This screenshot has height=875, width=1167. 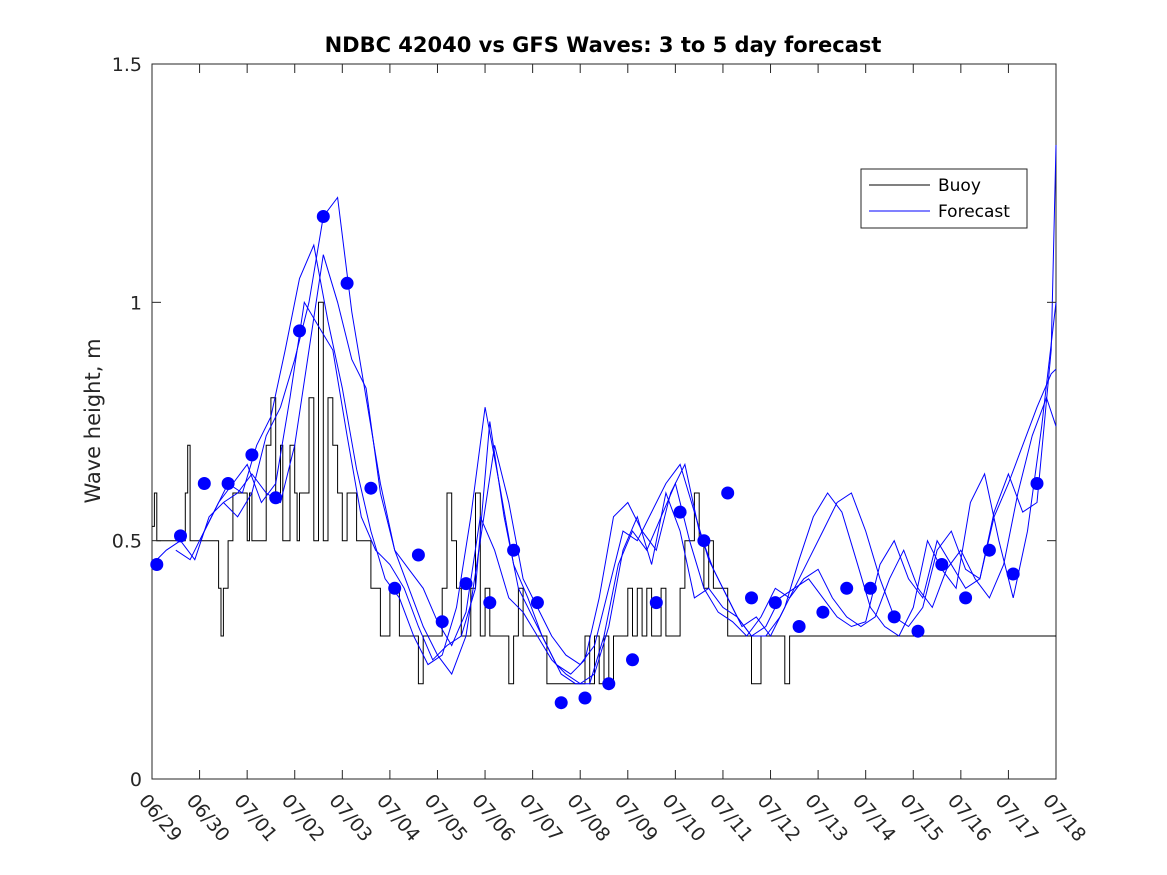 I want to click on x-tick-label: 07/16, so click(x=969, y=818).